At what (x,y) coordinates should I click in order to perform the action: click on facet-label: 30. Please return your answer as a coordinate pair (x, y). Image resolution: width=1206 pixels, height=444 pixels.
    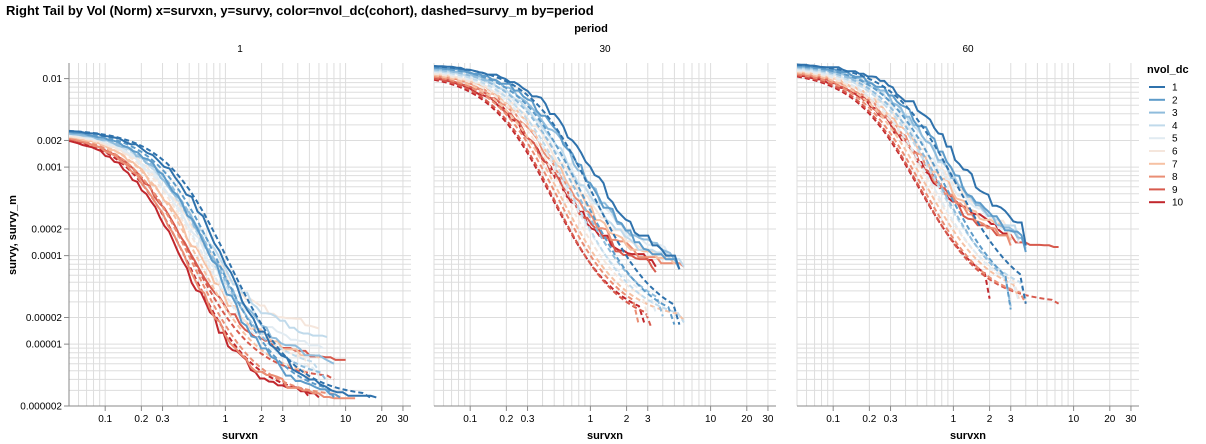
    Looking at the image, I should click on (605, 49).